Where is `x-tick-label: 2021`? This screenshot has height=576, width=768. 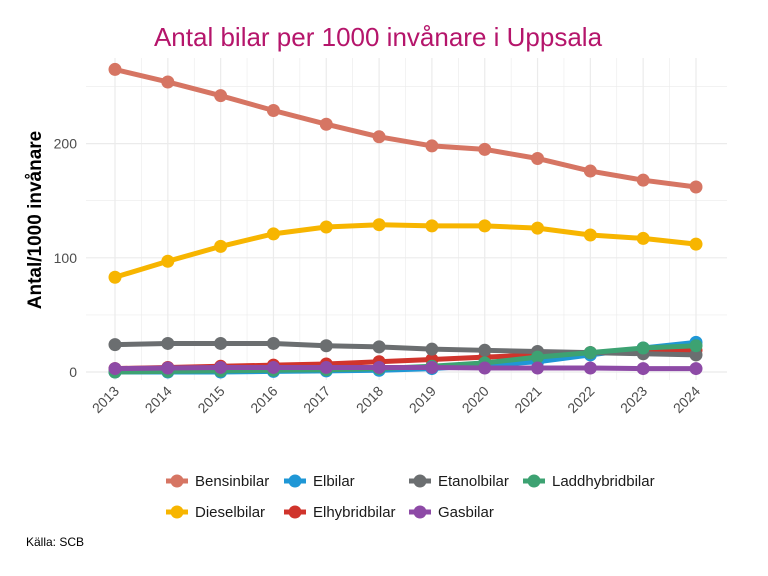
x-tick-label: 2021 is located at coordinates (527, 399).